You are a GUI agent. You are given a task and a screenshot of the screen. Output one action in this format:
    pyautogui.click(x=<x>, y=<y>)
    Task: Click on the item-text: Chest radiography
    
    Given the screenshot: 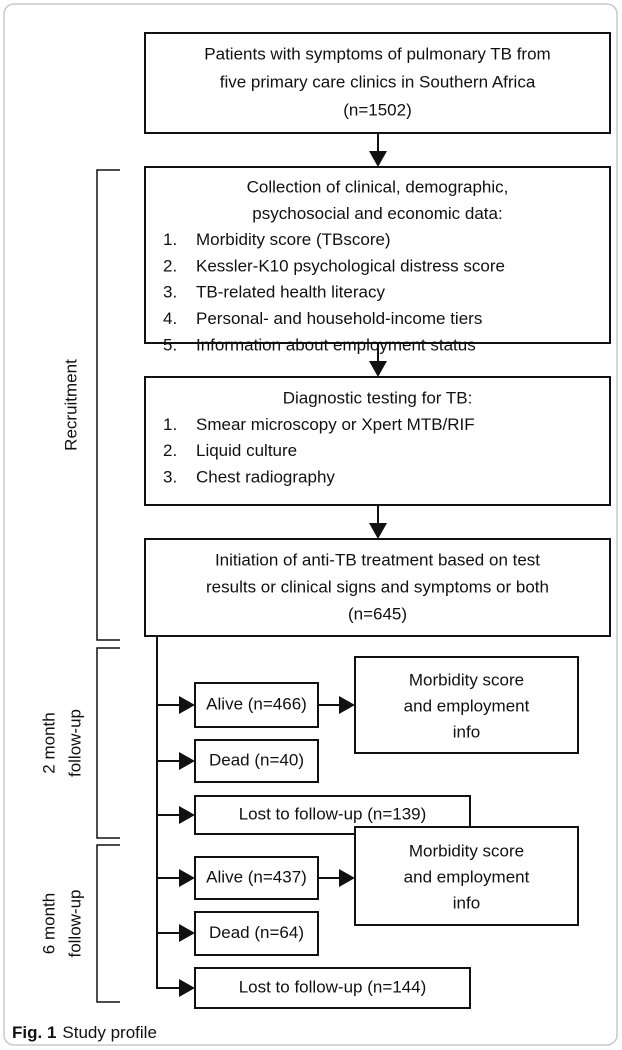 What is the action you would take?
    pyautogui.click(x=265, y=476)
    